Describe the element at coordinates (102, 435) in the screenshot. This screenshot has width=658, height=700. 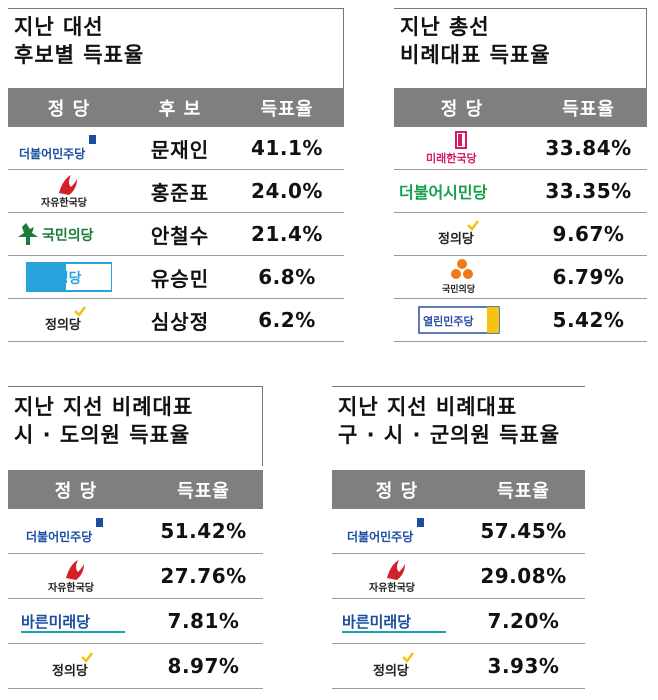
I see `panel-title-line-2: 시 · 도의원 득표율` at that location.